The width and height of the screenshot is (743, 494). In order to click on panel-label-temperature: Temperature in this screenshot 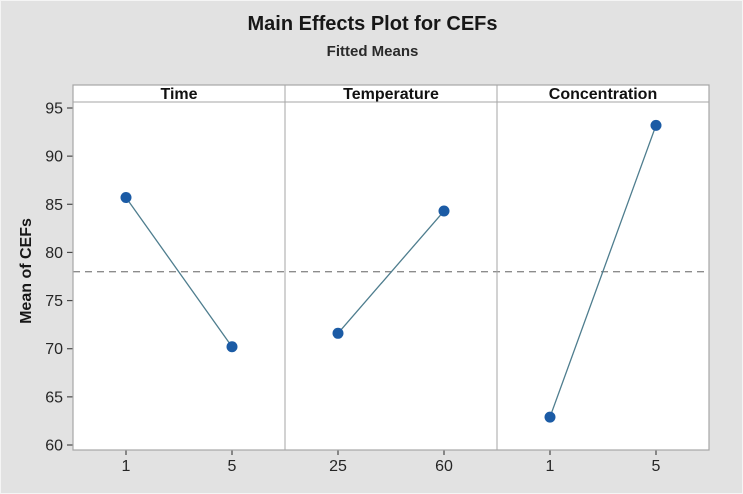, I will do `click(391, 94)`.